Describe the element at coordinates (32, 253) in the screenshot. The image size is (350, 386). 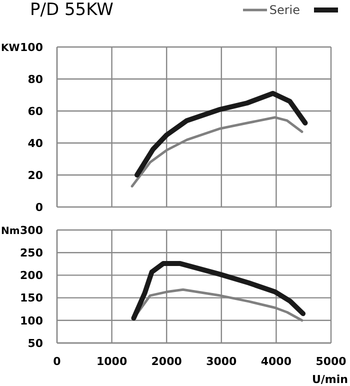
I see `y-tick-label: 250` at that location.